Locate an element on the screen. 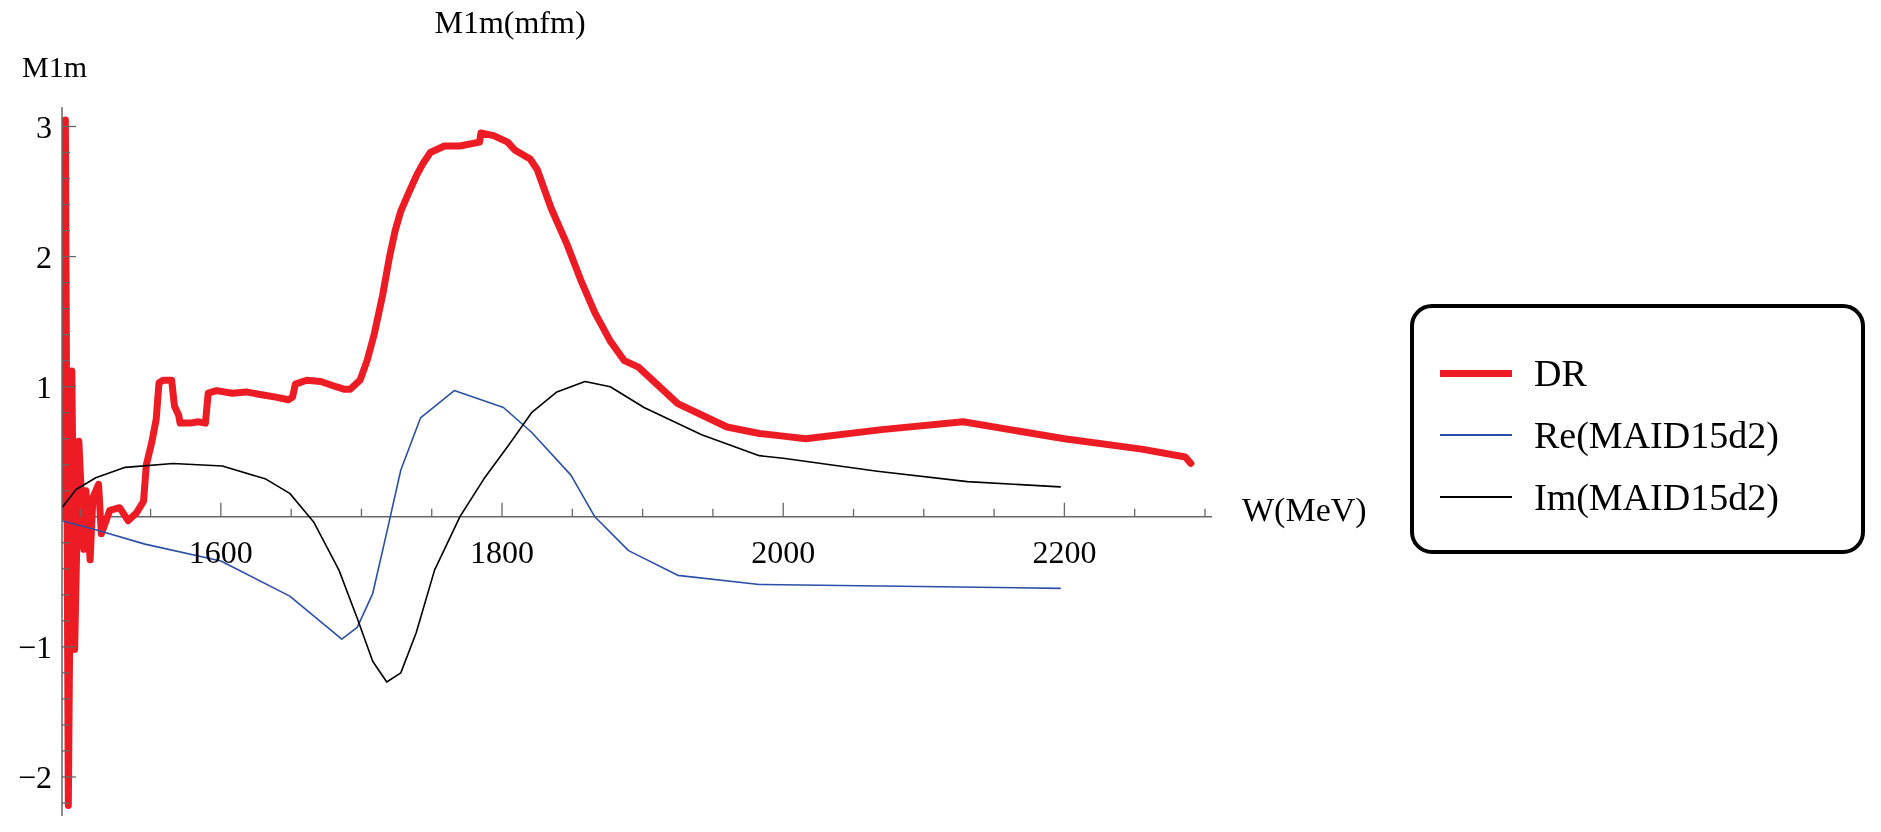 The width and height of the screenshot is (1881, 832). x-tick-label: 2200 is located at coordinates (1064, 551).